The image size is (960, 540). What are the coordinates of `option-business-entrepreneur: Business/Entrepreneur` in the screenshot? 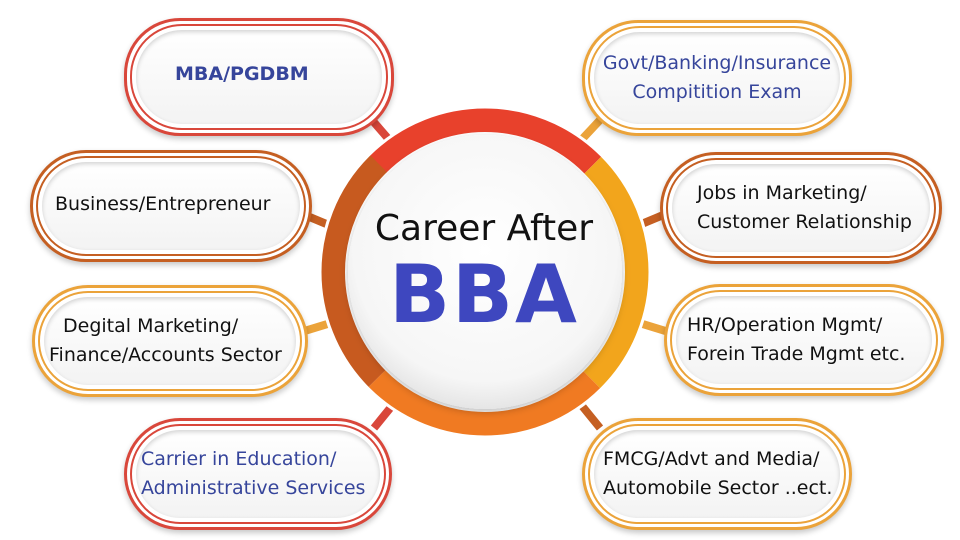 It's located at (171, 206).